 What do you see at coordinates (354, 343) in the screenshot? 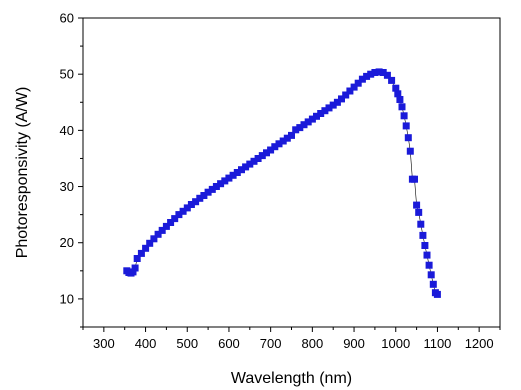
I see `x-tick-label: 900` at bounding box center [354, 343].